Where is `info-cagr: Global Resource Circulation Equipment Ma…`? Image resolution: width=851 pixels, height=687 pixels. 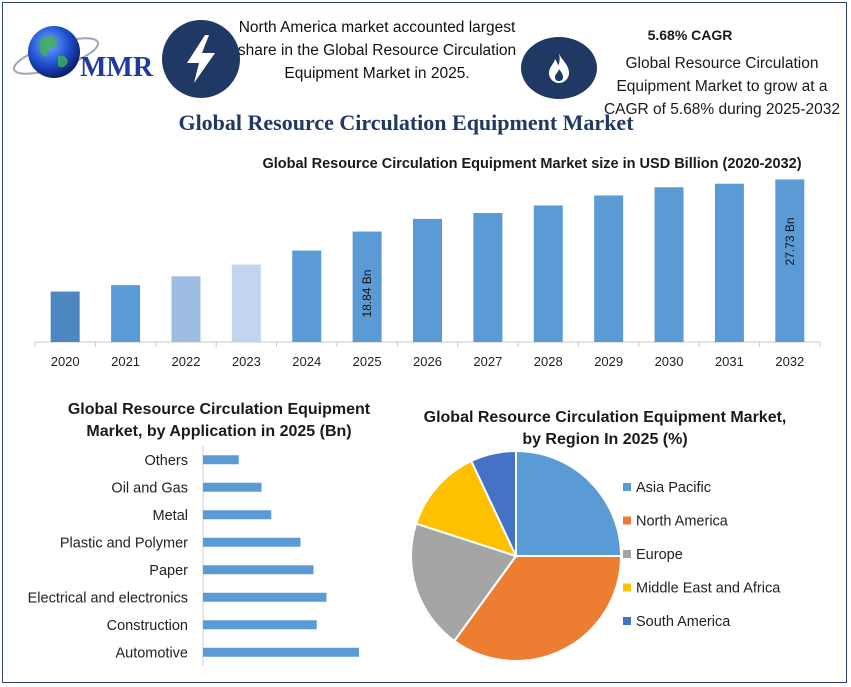
info-cagr: Global Resource Circulation Equipment Ma… is located at coordinates (722, 86).